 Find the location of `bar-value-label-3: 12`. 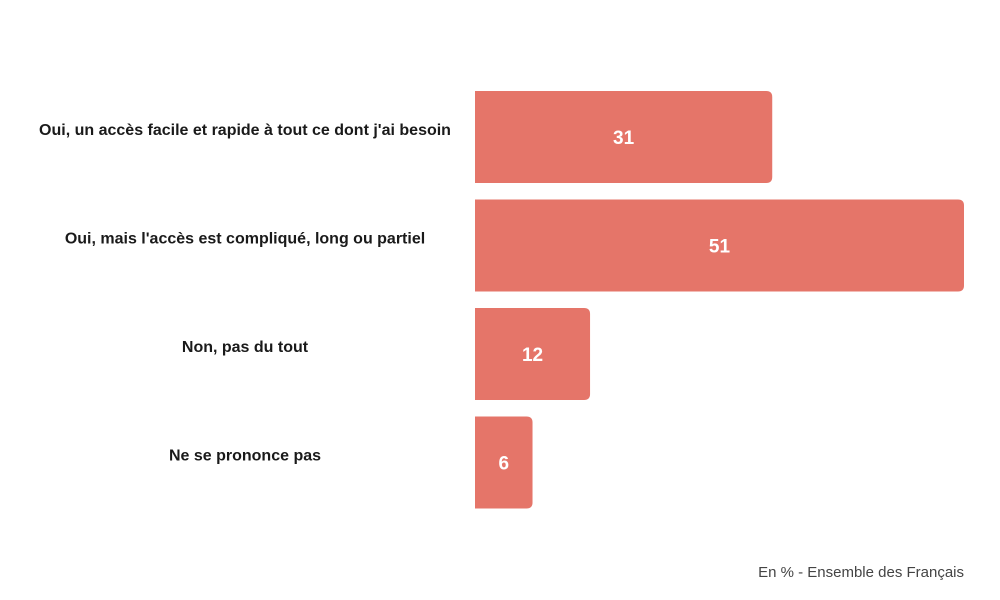

bar-value-label-3: 12 is located at coordinates (532, 355).